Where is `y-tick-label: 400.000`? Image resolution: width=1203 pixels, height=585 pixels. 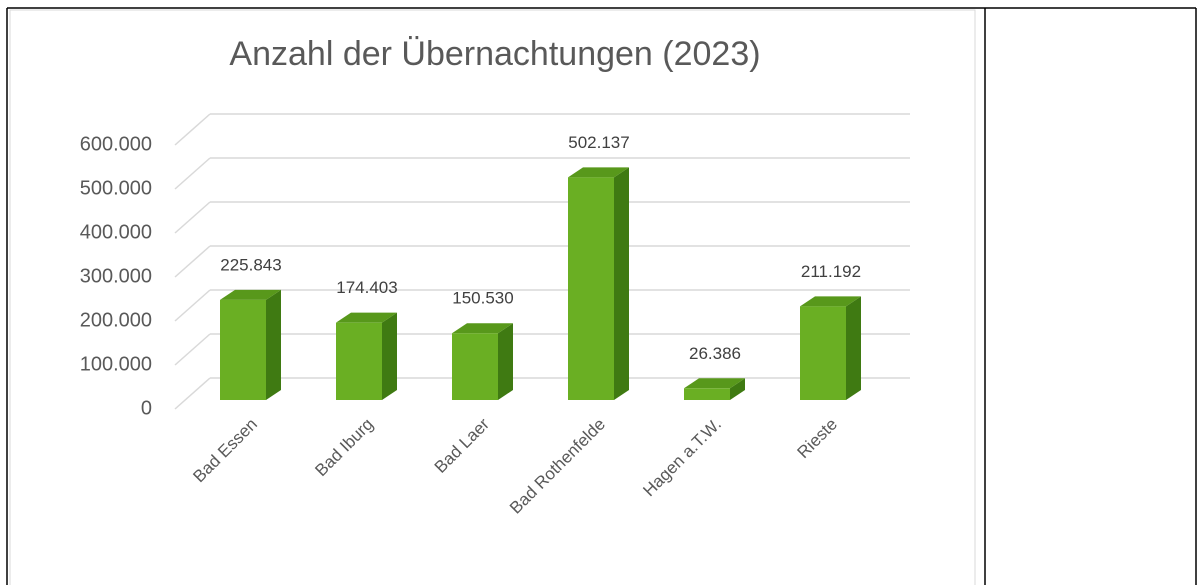 y-tick-label: 400.000 is located at coordinates (116, 232).